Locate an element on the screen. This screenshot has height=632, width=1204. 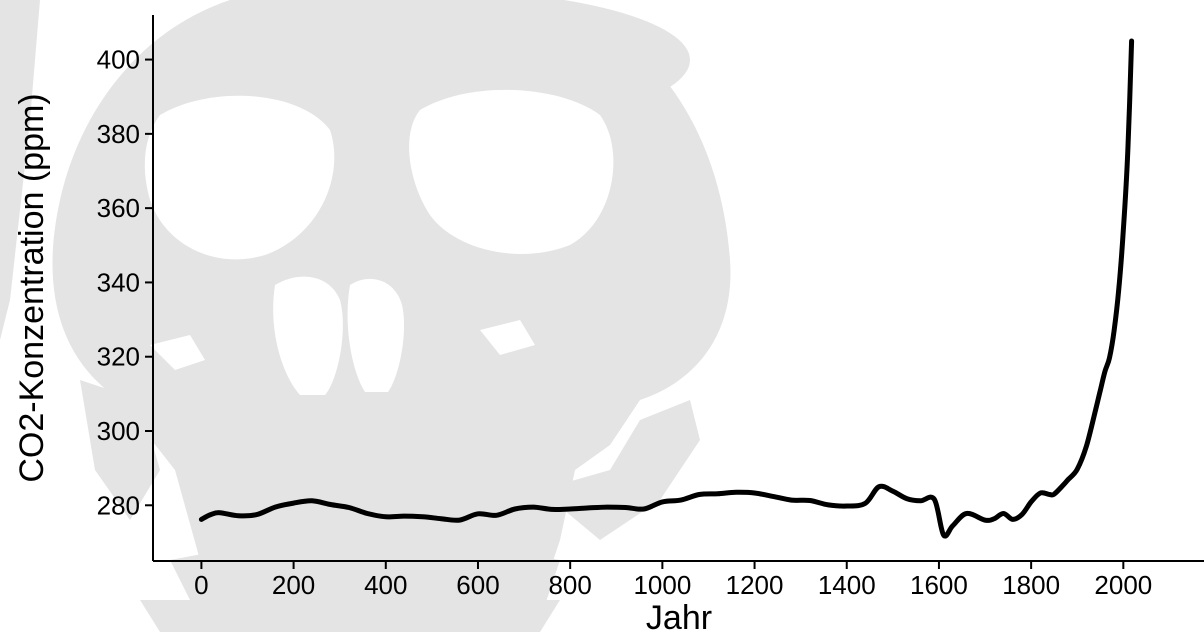
x-tick-label: 1400 is located at coordinates (847, 585).